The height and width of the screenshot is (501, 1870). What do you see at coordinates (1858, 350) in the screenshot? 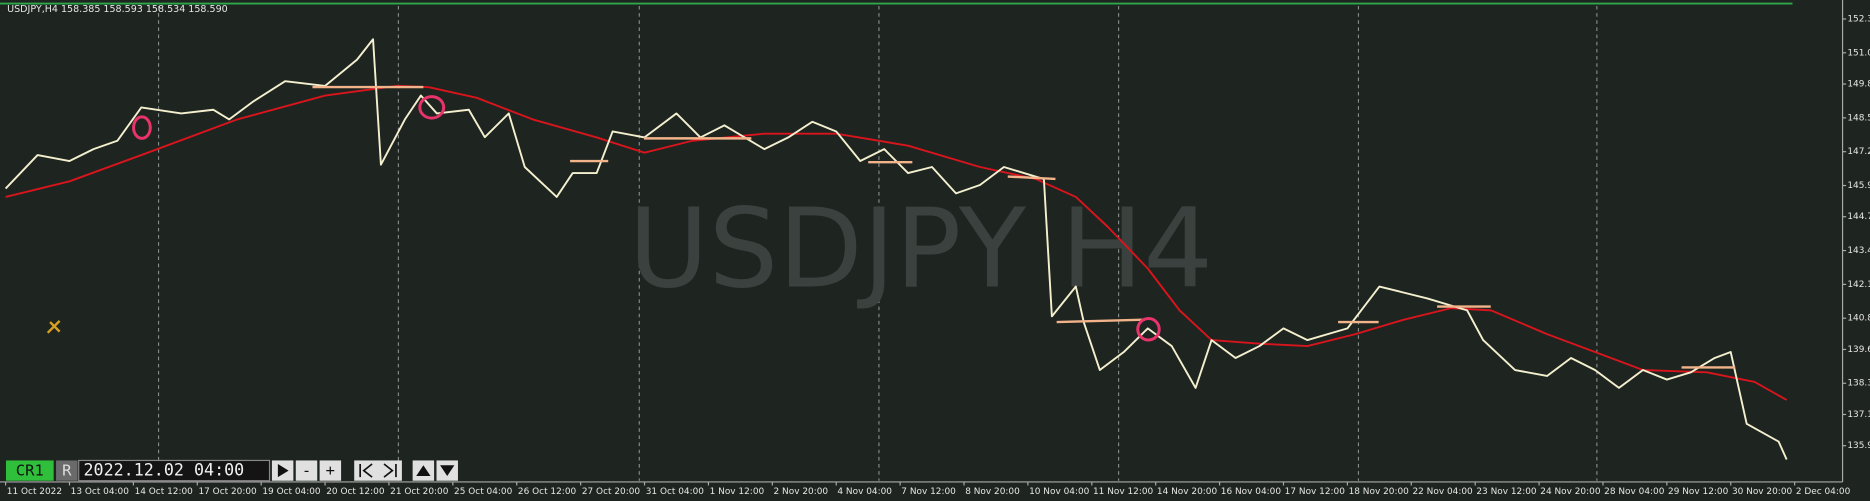
I see `y-tick-label: 139.6` at bounding box center [1858, 350].